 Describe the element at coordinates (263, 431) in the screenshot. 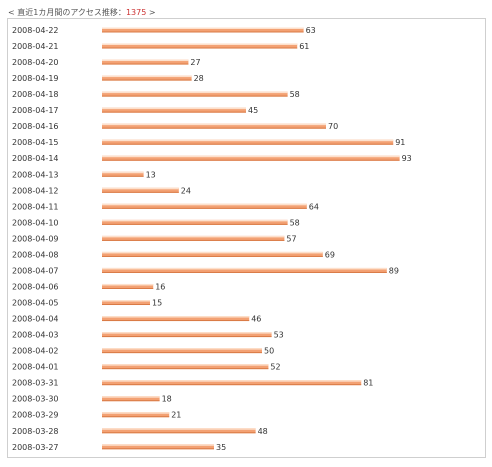

I see `value-label: 48` at that location.